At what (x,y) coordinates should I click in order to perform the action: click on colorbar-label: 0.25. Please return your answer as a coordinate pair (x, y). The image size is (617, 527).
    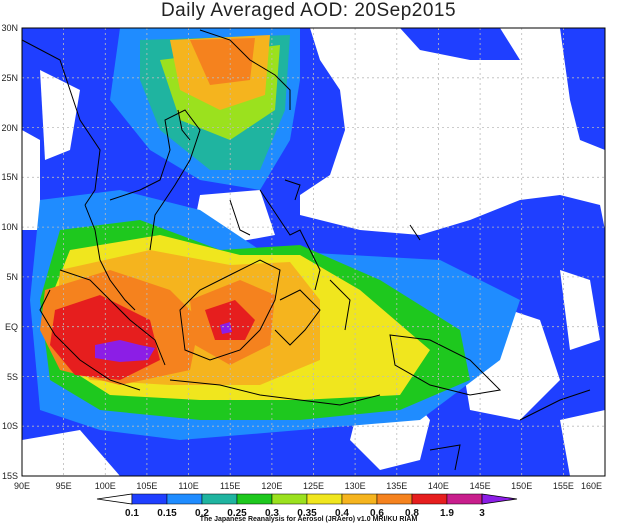
    Looking at the image, I should click on (237, 513).